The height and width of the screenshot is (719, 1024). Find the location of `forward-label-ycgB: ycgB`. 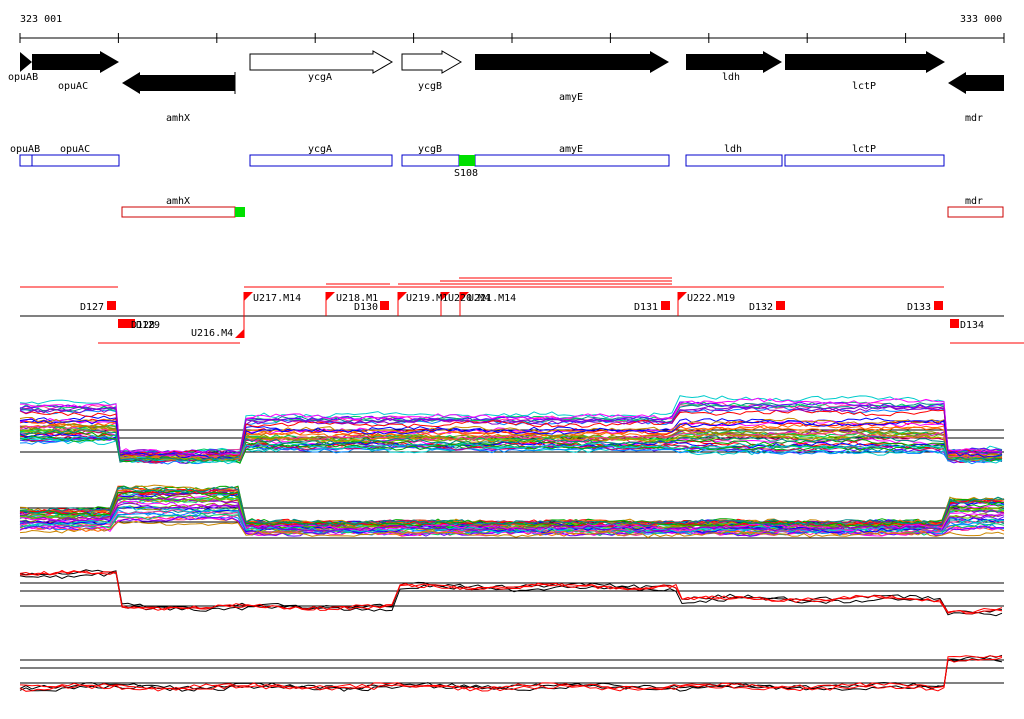

forward-label-ycgB: ycgB is located at coordinates (430, 149).